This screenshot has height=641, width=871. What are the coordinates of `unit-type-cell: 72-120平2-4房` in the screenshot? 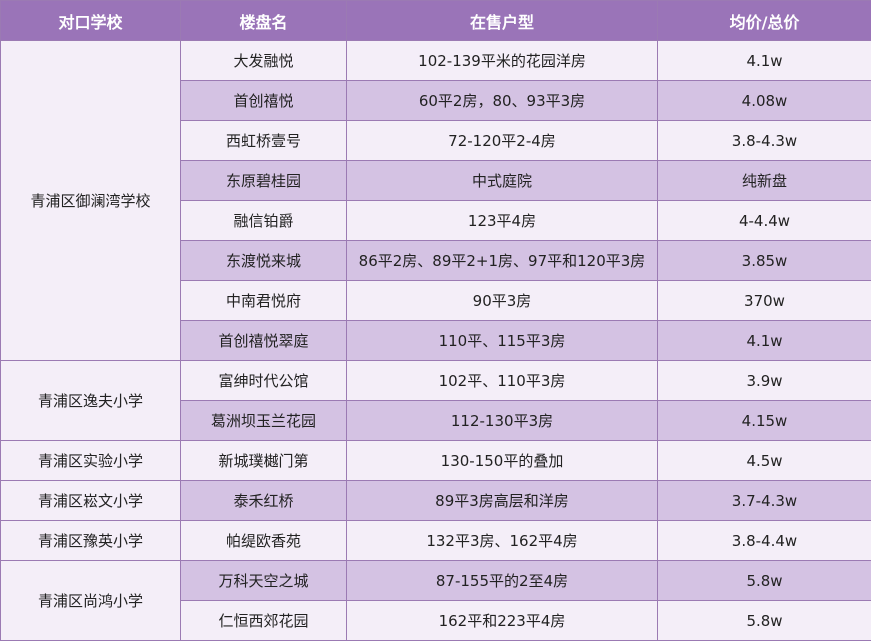 It's located at (502, 140).